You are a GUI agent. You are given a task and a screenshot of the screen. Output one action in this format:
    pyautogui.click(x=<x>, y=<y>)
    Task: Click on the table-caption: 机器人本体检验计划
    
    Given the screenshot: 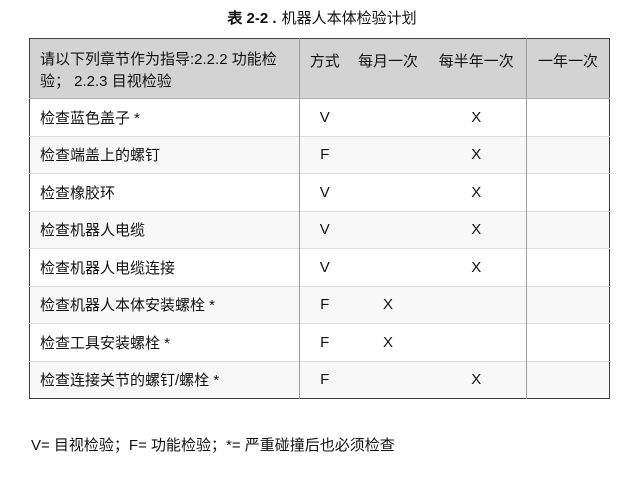 What is the action you would take?
    pyautogui.click(x=349, y=18)
    